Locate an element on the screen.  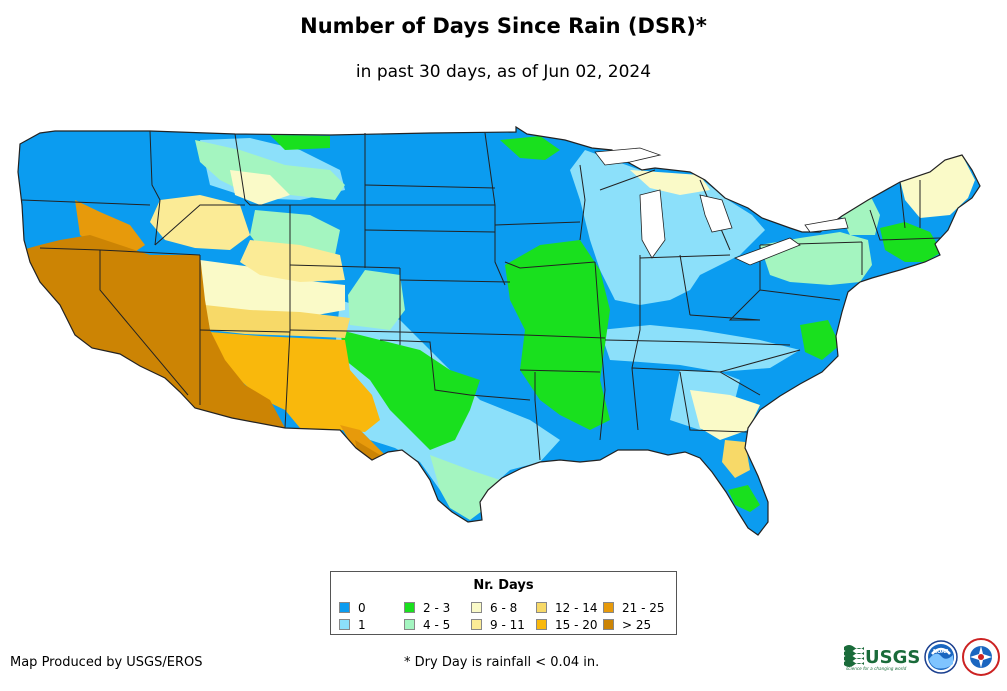
lake-huron is located at coordinates (716, 213).